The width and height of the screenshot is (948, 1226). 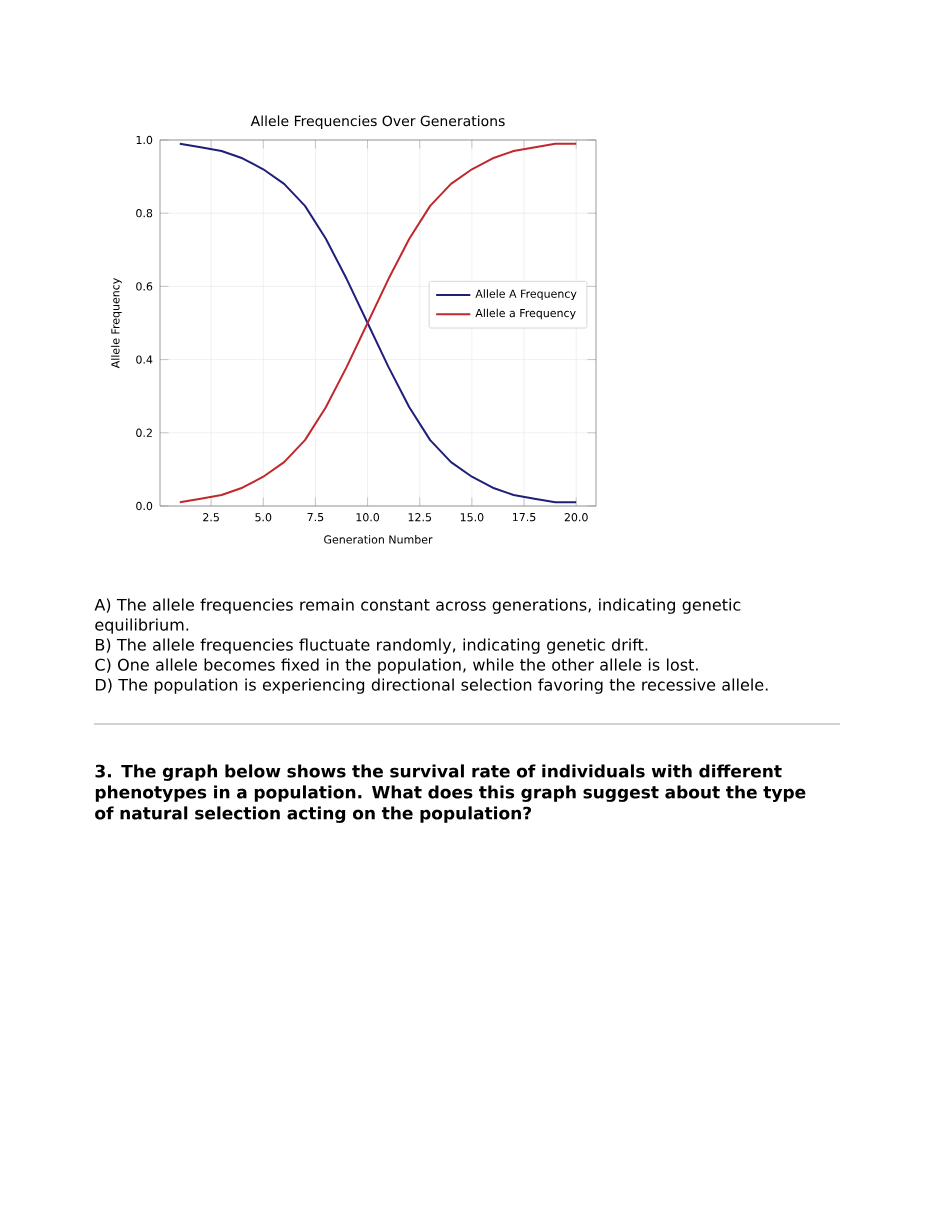 What do you see at coordinates (371, 646) in the screenshot?
I see `text: B) The allele frequencies fluctuate randomly, indicating genetic drift.` at bounding box center [371, 646].